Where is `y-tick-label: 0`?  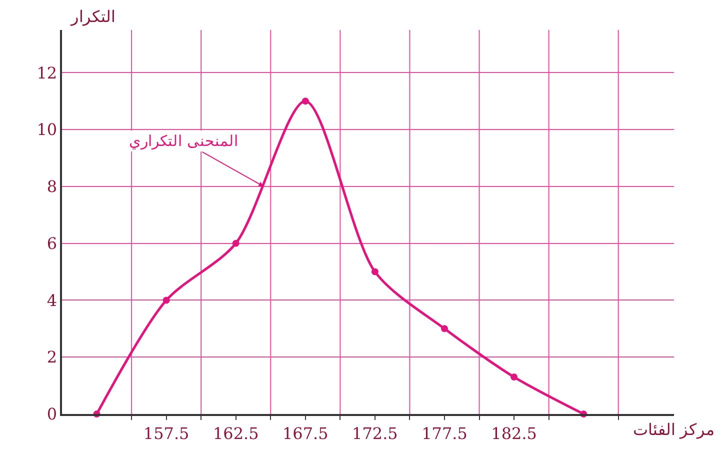
y-tick-label: 0 is located at coordinates (52, 414).